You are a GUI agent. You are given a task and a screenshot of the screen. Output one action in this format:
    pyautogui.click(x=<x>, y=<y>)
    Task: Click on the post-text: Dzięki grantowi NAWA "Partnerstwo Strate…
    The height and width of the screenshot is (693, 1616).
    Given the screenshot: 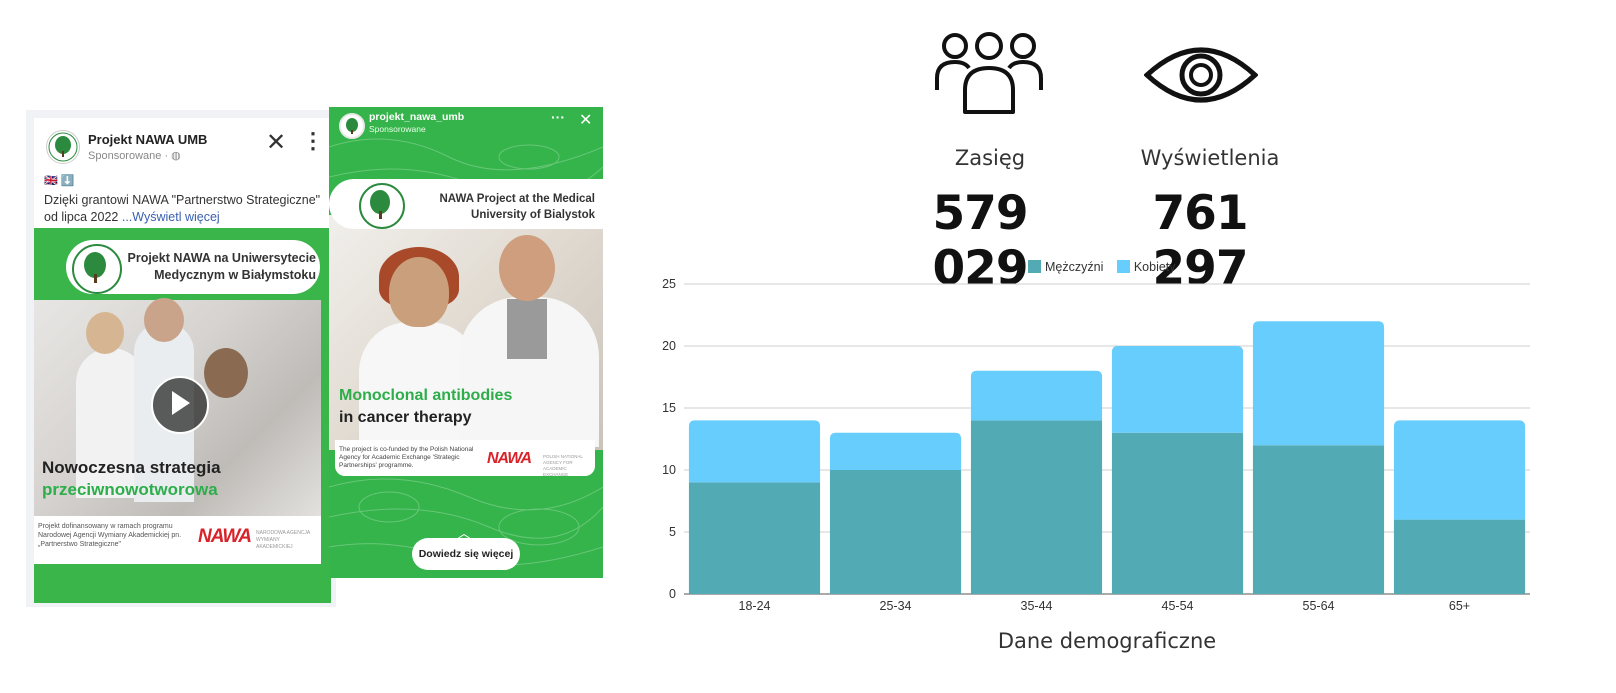 What is the action you would take?
    pyautogui.click(x=184, y=209)
    